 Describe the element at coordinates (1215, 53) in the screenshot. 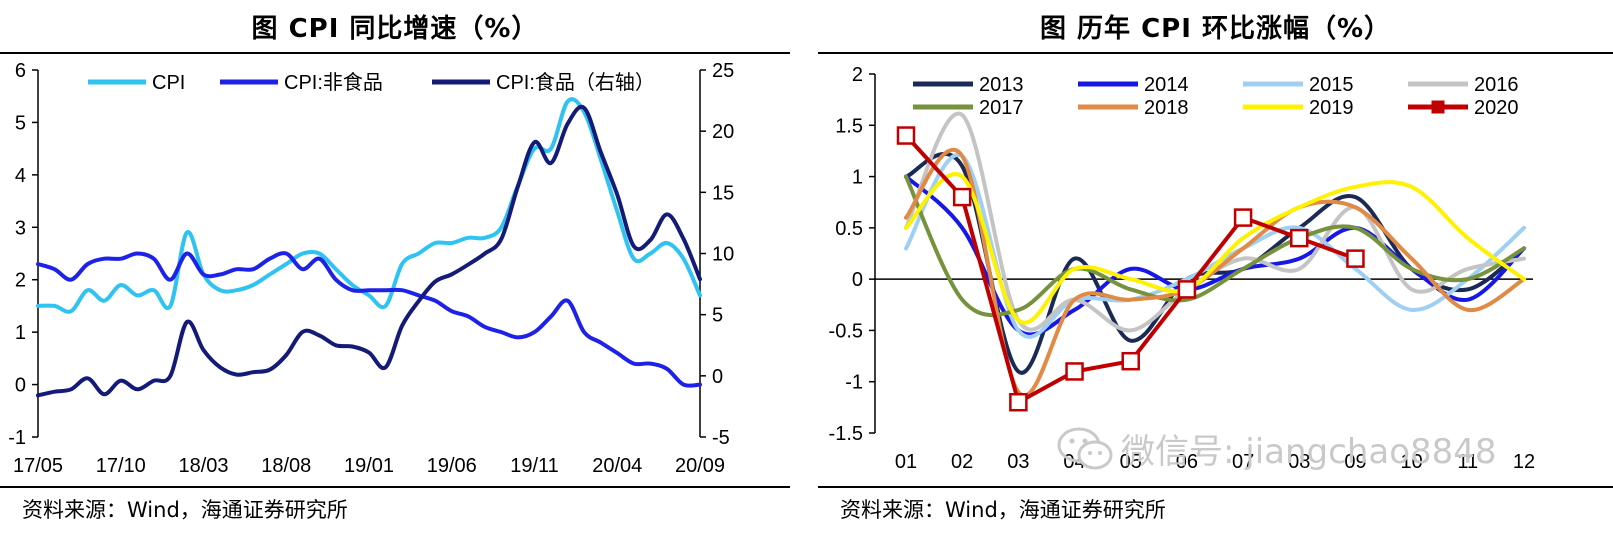

I see `right-title-rule` at that location.